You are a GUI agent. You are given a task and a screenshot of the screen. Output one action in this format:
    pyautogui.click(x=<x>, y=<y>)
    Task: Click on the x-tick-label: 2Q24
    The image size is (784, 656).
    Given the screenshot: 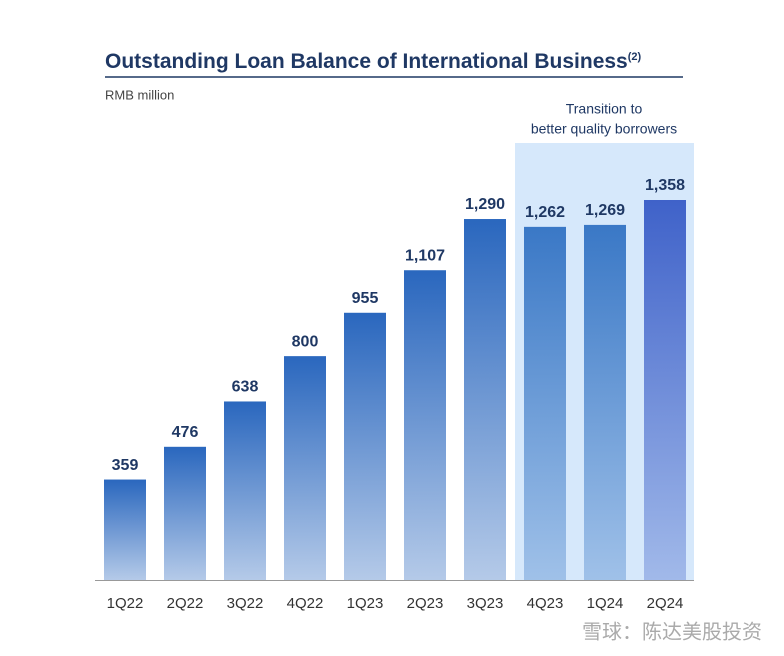 What is the action you would take?
    pyautogui.click(x=665, y=603)
    